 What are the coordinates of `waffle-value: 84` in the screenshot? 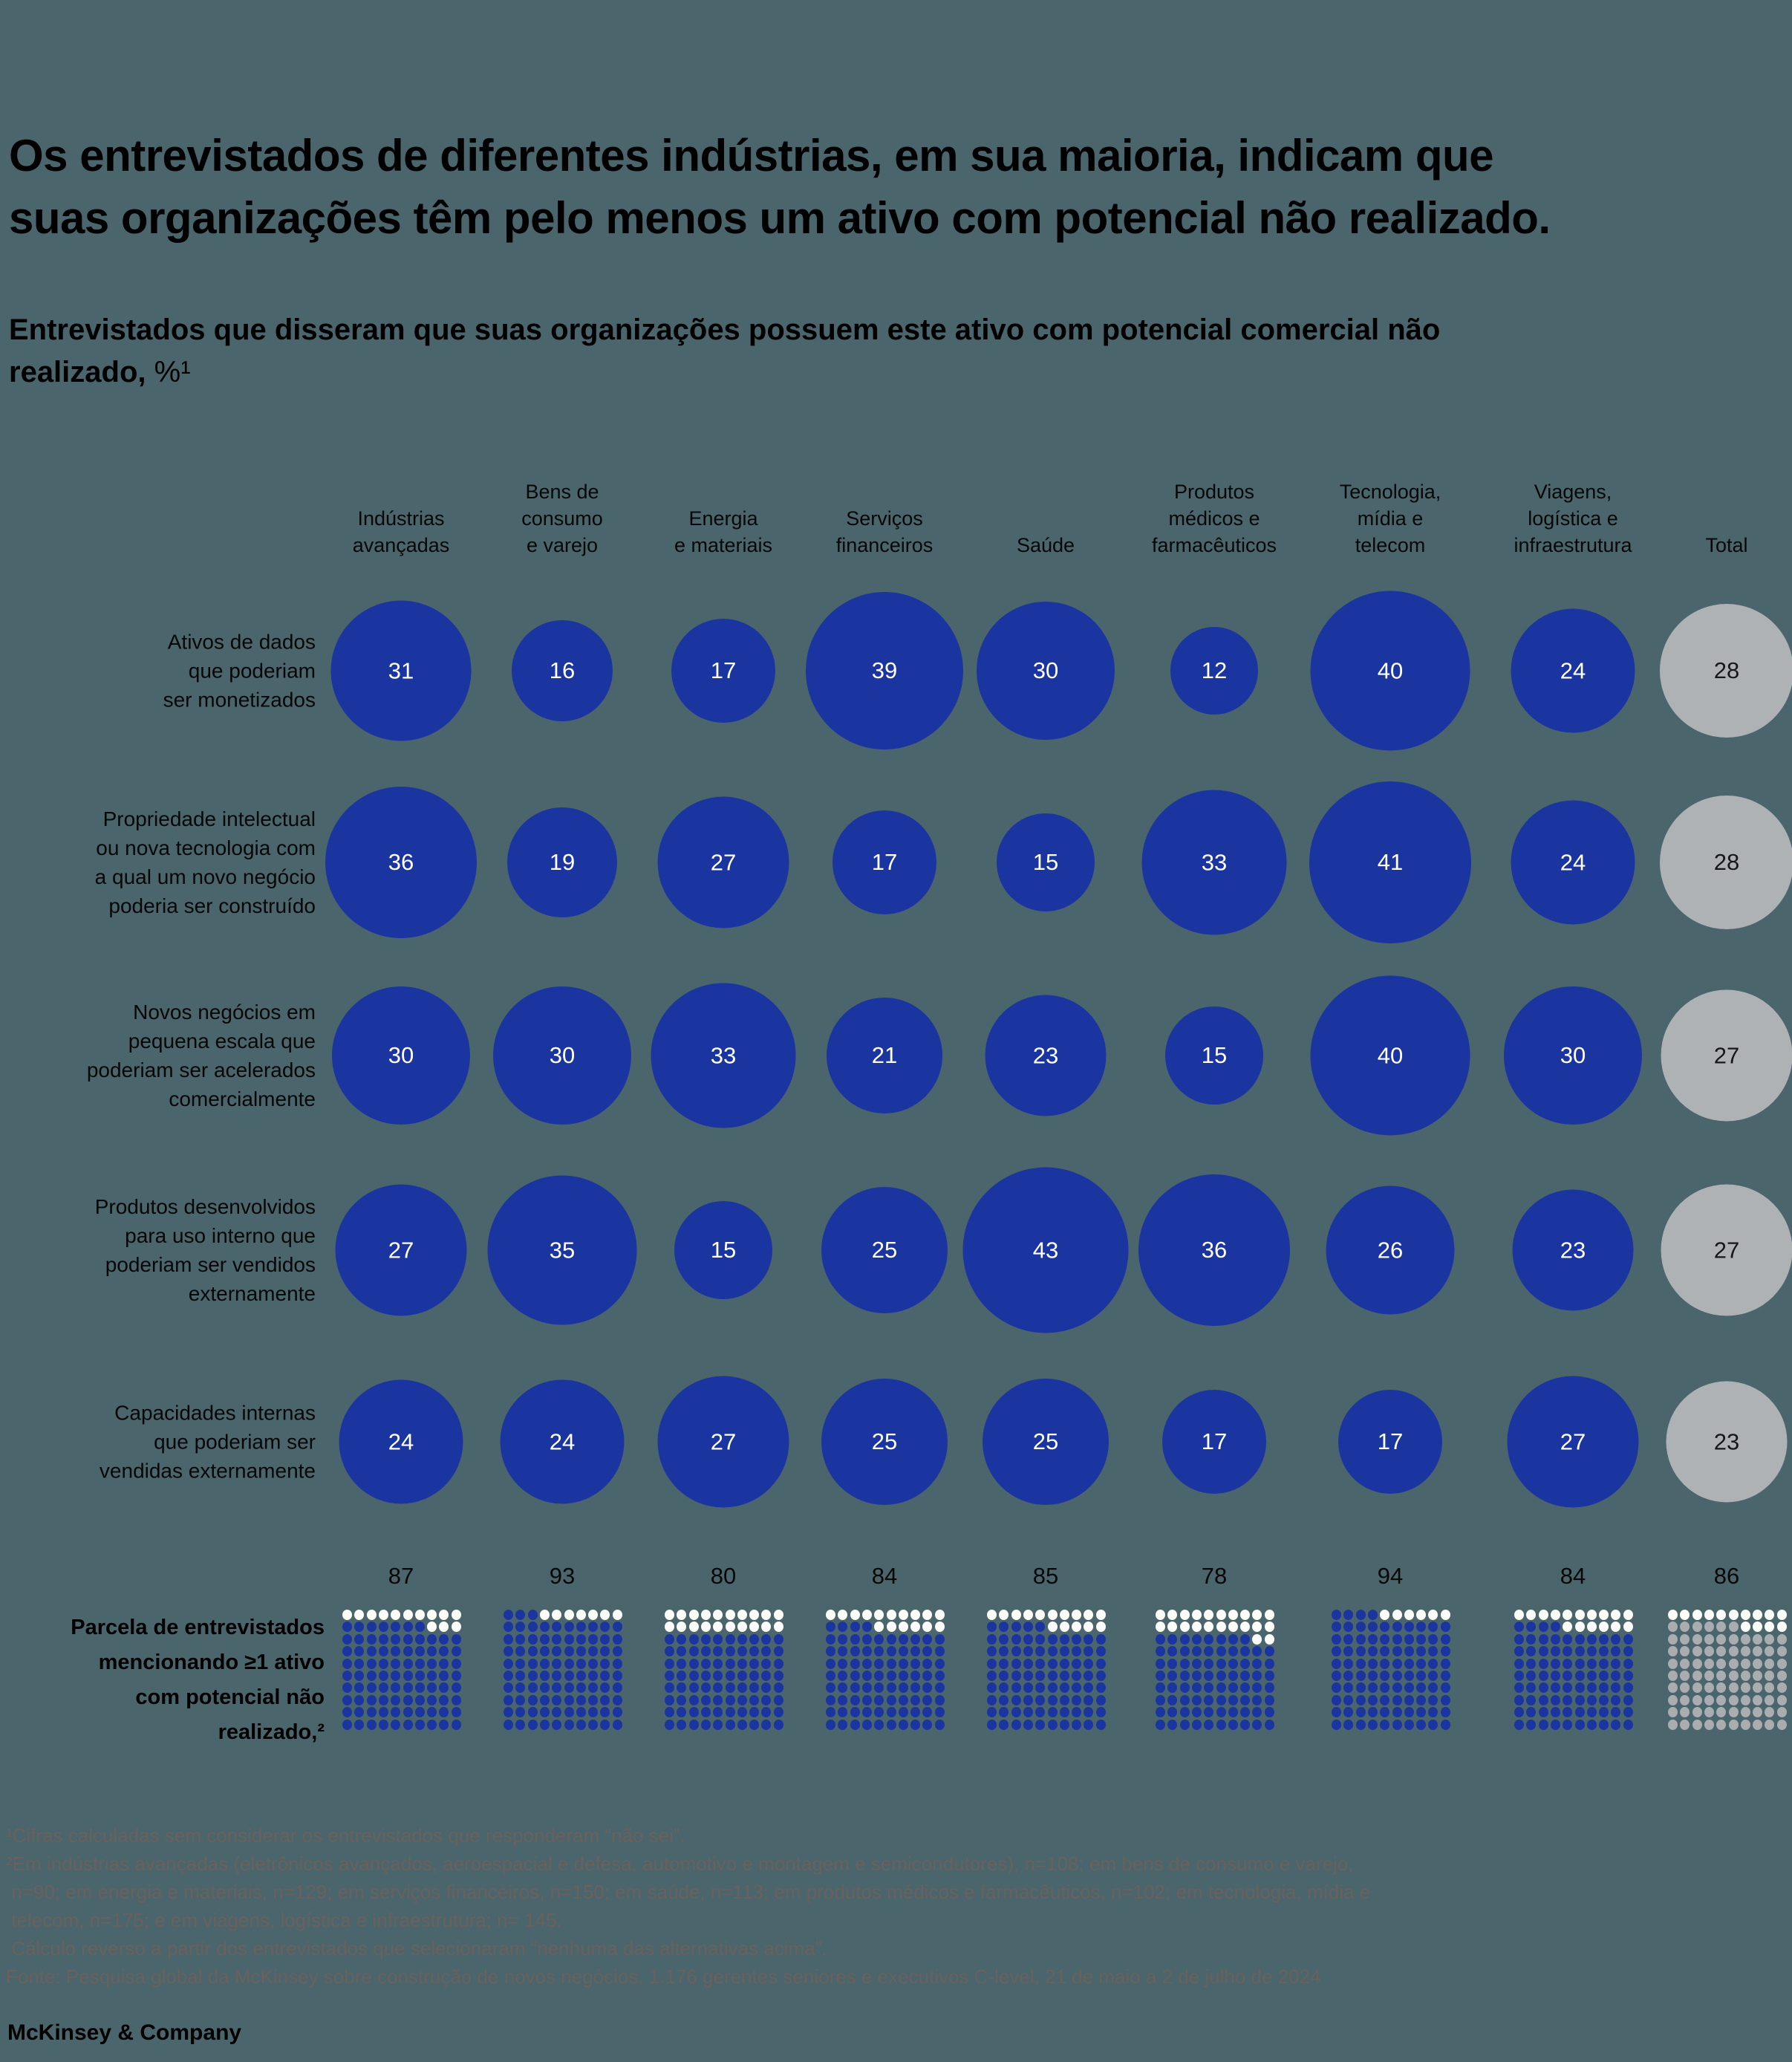 It's located at (1573, 1576).